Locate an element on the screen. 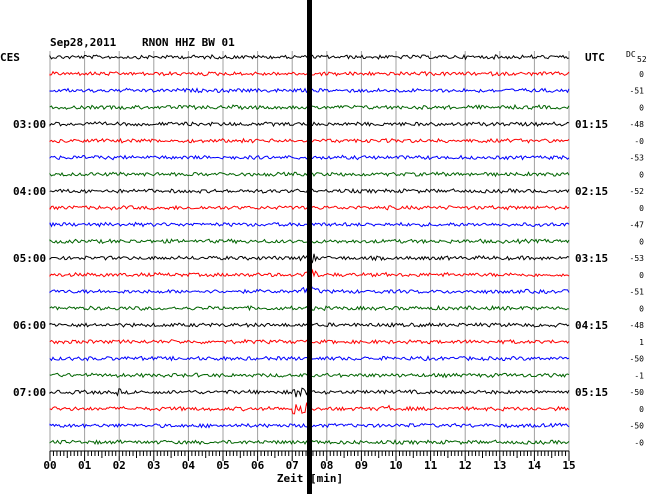 The image size is (650, 494). x-tick-label: 12 is located at coordinates (465, 465).